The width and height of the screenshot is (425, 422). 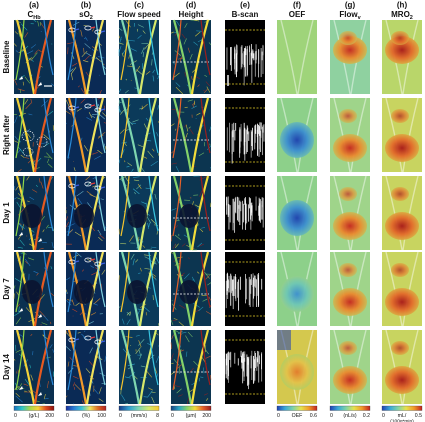 I want to click on colorbar-unit: (µm), so click(x=191, y=416).